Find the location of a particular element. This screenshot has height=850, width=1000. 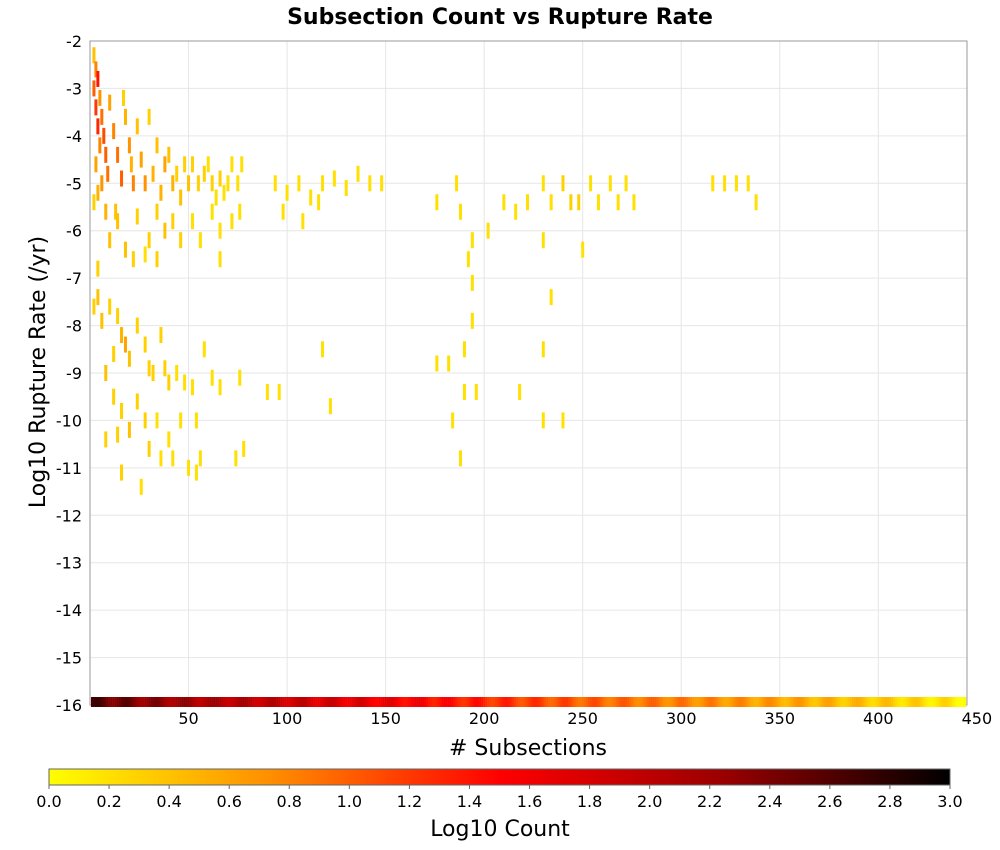

x-tick-label: 150 is located at coordinates (385, 718).